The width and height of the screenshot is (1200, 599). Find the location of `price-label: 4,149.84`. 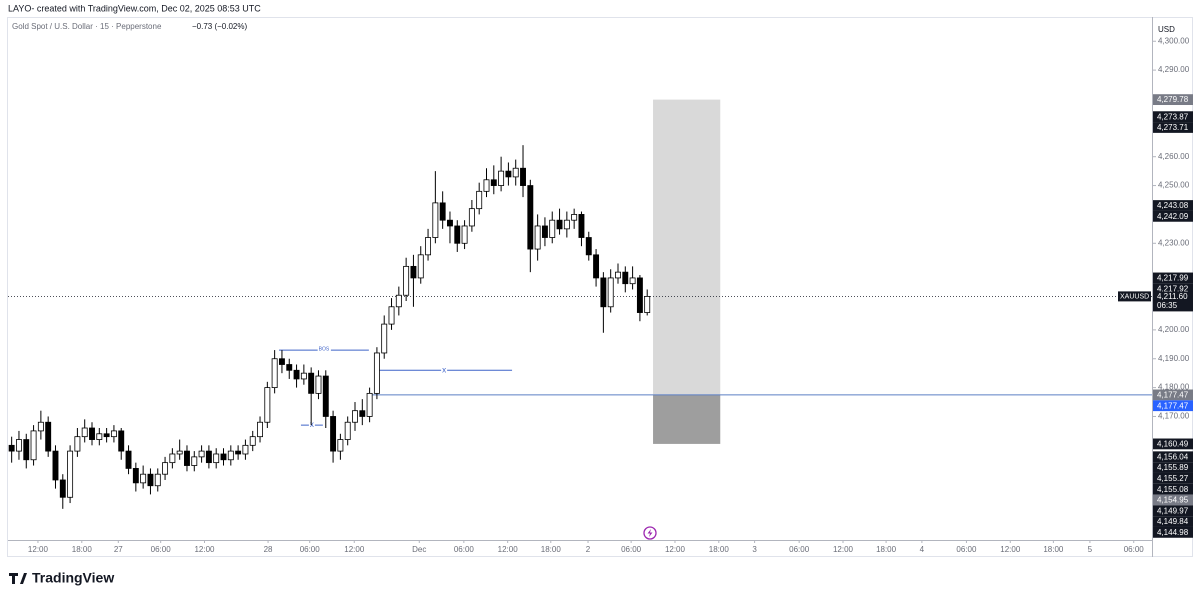

price-label: 4,149.84 is located at coordinates (1173, 521).